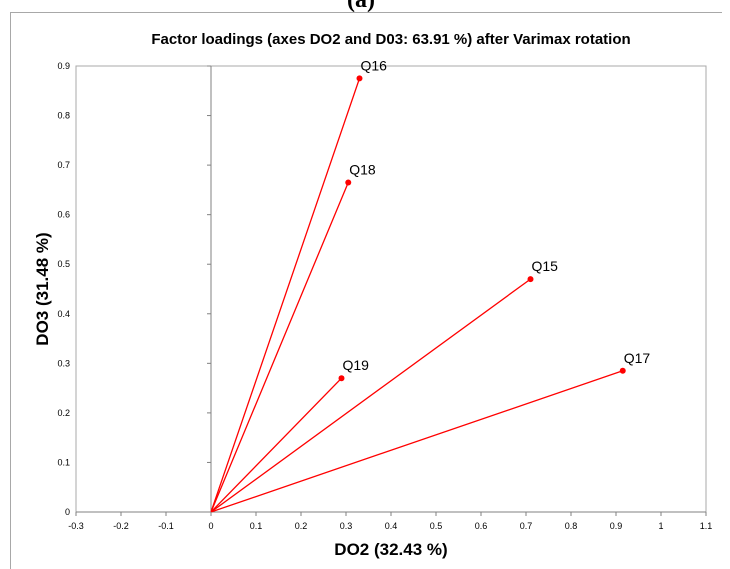 This screenshot has height=569, width=730. I want to click on y-tick-label: 0.9, so click(63, 66).